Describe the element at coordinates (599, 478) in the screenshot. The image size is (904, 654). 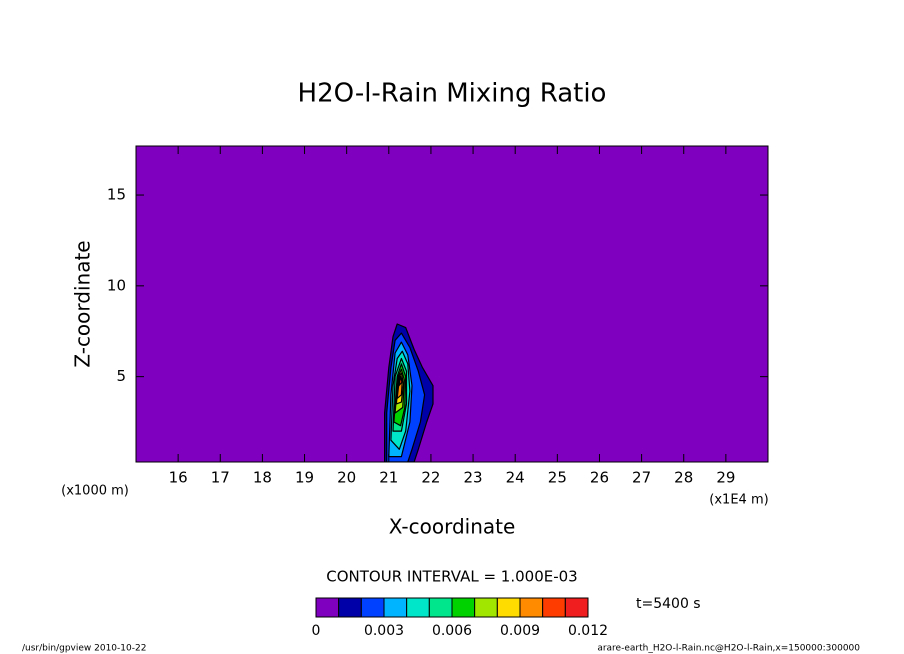
I see `x-tick-label: 26` at that location.